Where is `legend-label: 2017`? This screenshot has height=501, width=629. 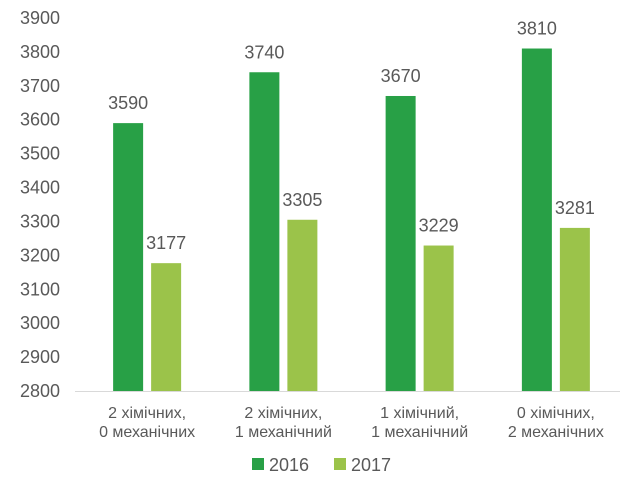 legend-label: 2017 is located at coordinates (371, 465).